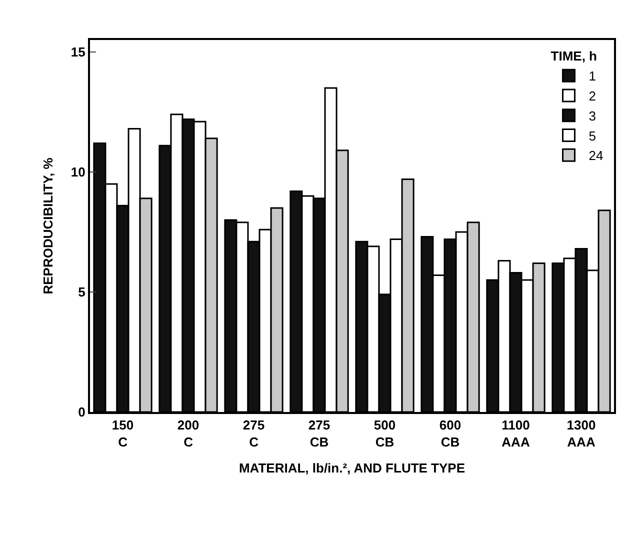  What do you see at coordinates (596, 156) in the screenshot?
I see `legend-label: 24` at bounding box center [596, 156].